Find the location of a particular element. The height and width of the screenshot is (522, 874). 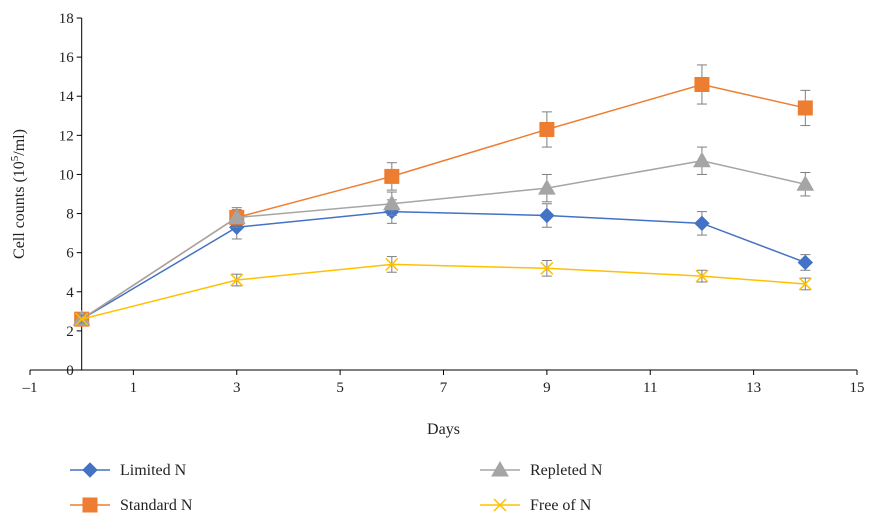

x-tick-label: 5 is located at coordinates (340, 388).